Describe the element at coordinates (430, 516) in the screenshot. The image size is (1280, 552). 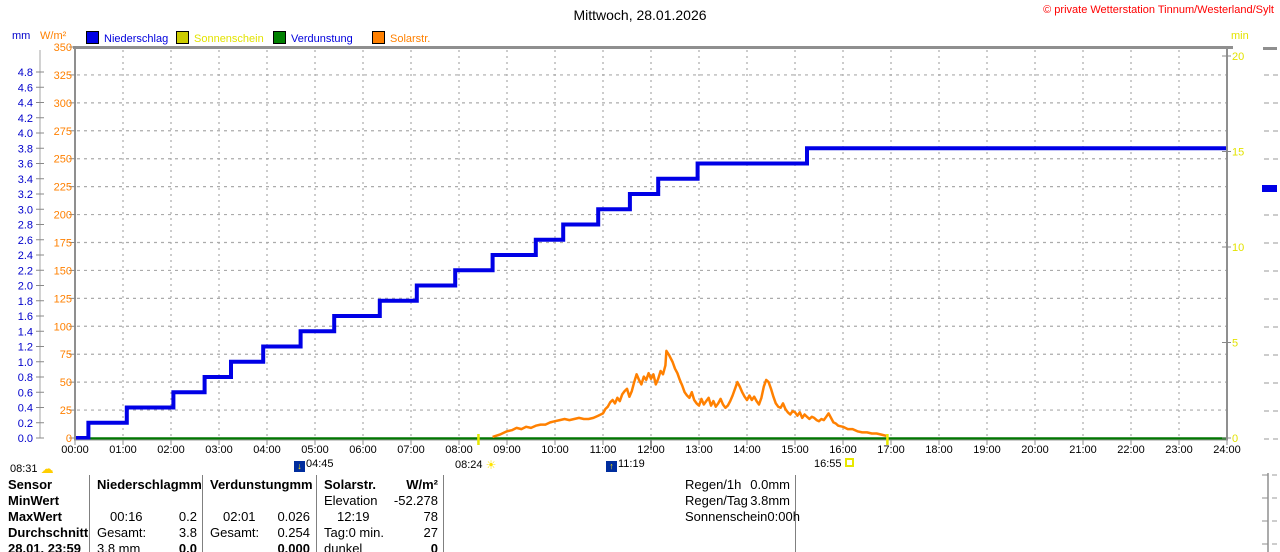
I see `max-value: 78` at that location.